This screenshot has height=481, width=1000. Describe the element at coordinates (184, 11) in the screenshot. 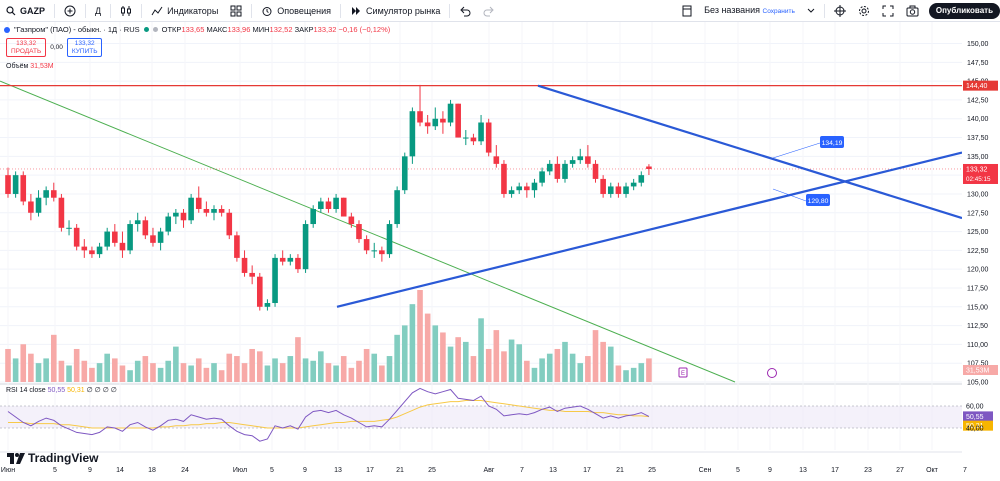

I see `indicators-button: Индикаторы` at that location.